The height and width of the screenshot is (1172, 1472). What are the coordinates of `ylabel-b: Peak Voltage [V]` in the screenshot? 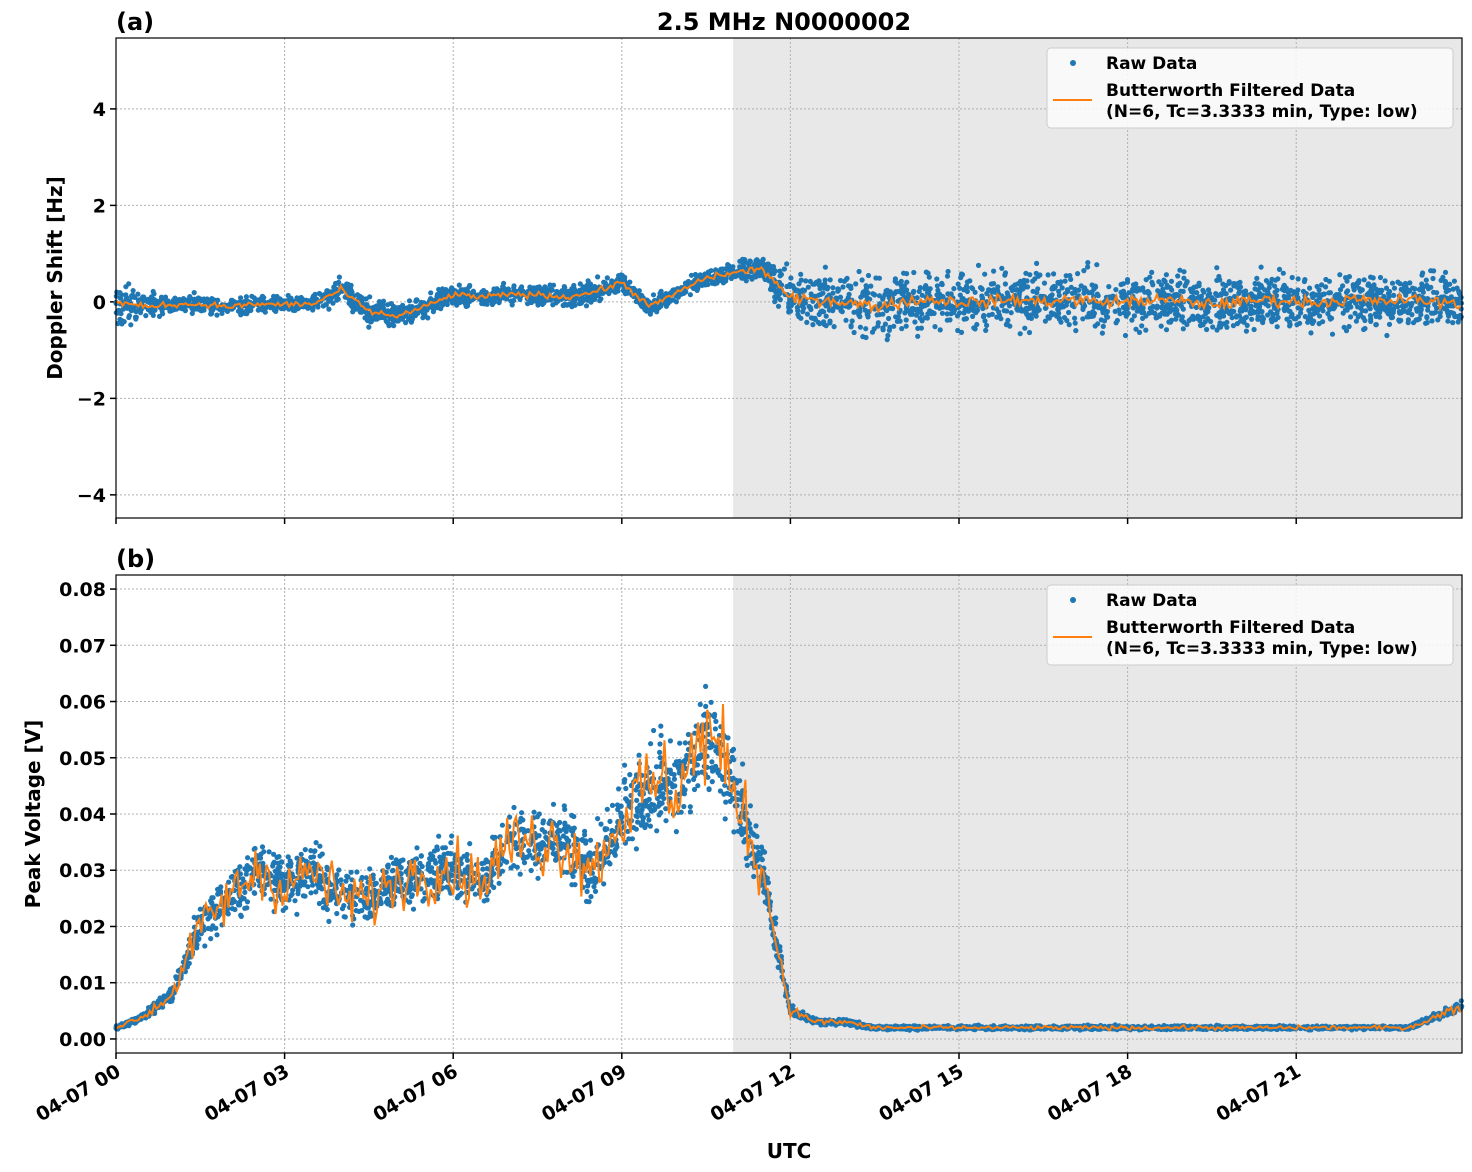 It's located at (33, 814).